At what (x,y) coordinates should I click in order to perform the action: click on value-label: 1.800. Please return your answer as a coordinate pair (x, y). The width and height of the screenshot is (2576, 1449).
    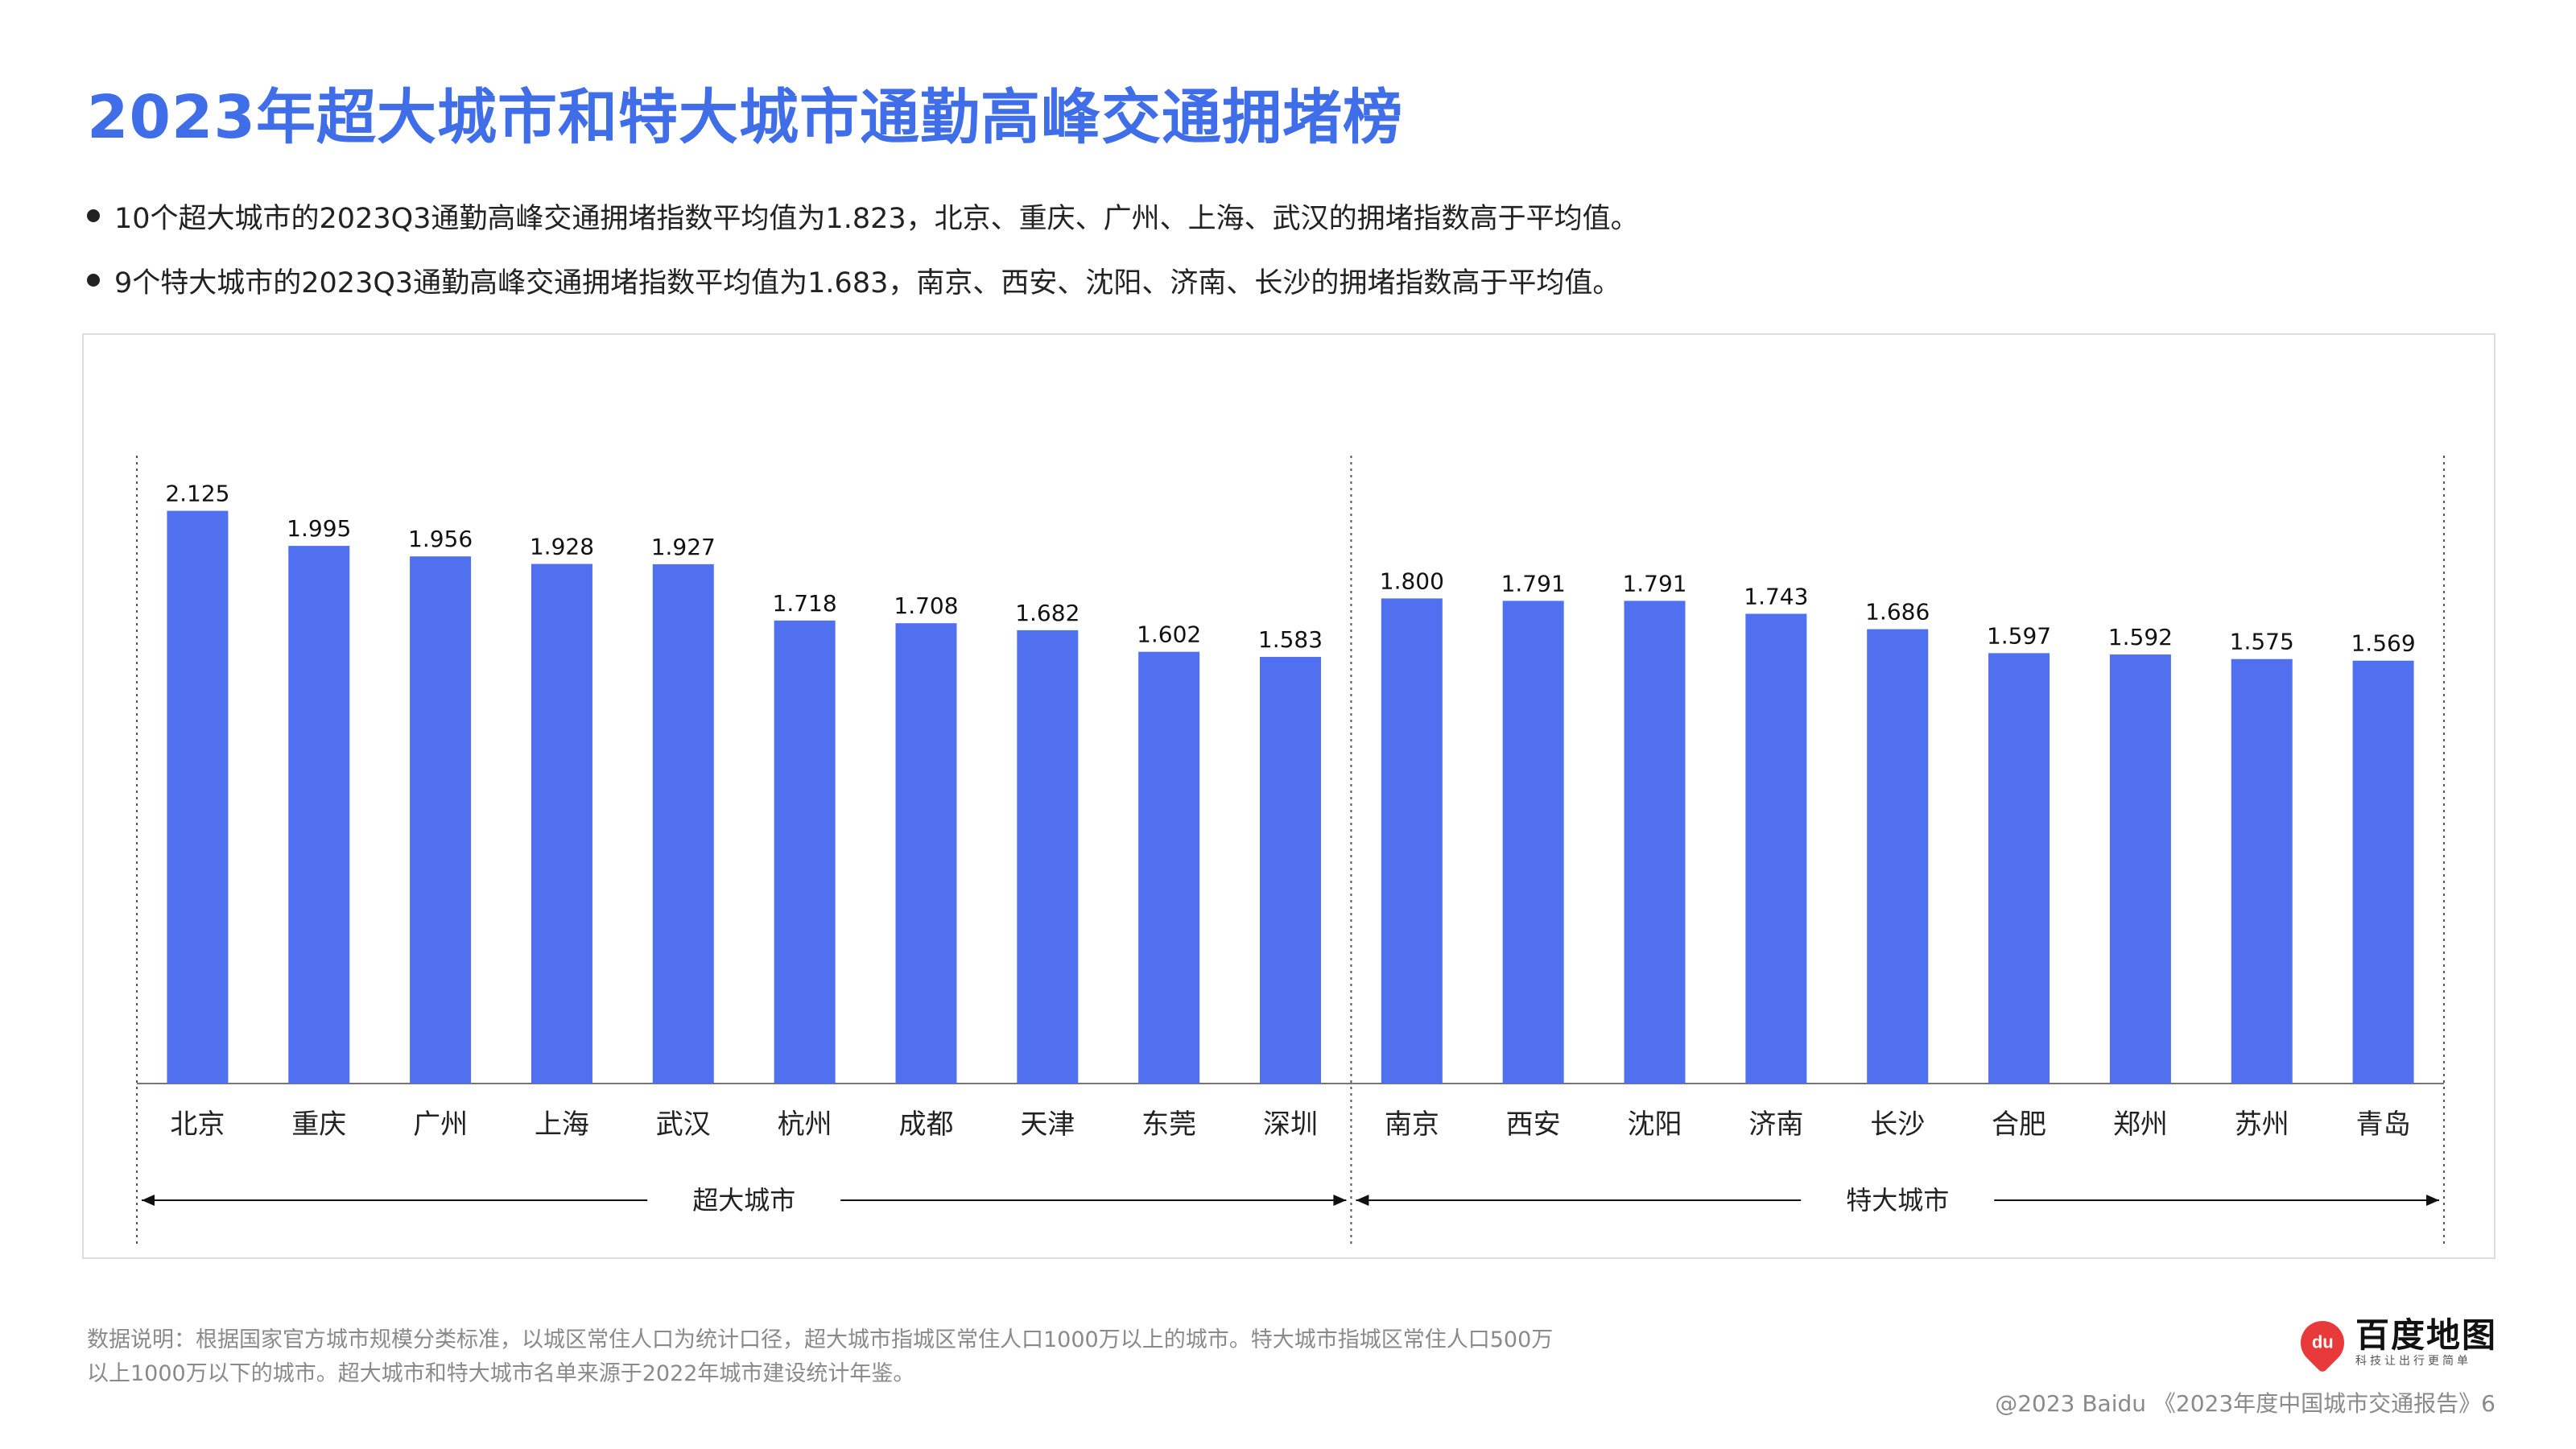
    Looking at the image, I should click on (1412, 581).